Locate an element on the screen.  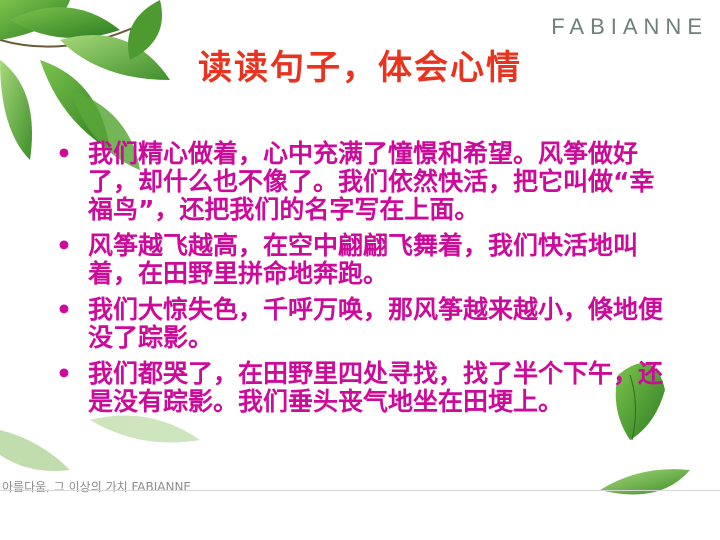
paragraph-text: 我们大惊失色，千呼万唤，那风筝越来越小，倏地便没了踪影。 is located at coordinates (376, 323).